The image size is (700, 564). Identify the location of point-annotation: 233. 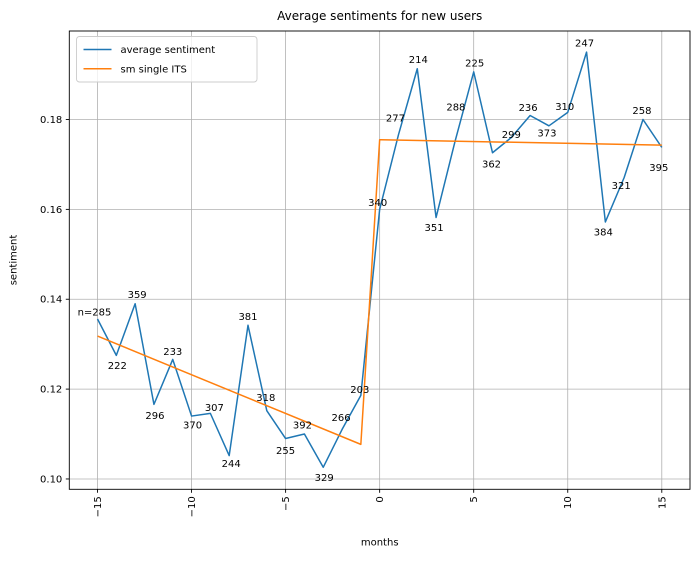
(172, 352).